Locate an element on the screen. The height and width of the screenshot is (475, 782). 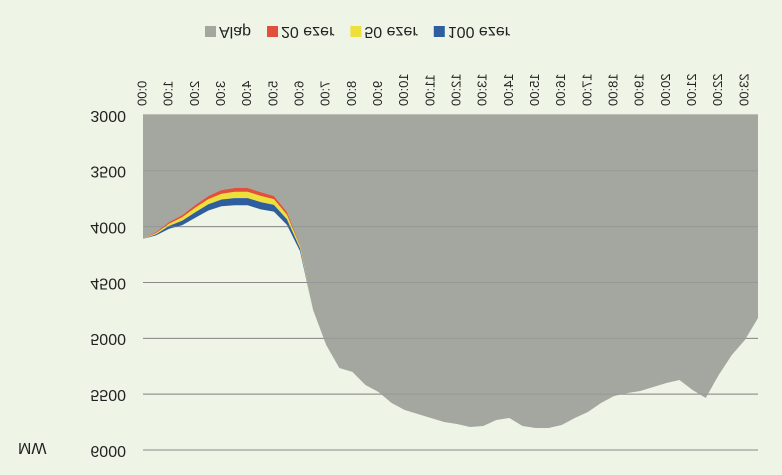
x-tick-label: 15:00 is located at coordinates (534, 89).